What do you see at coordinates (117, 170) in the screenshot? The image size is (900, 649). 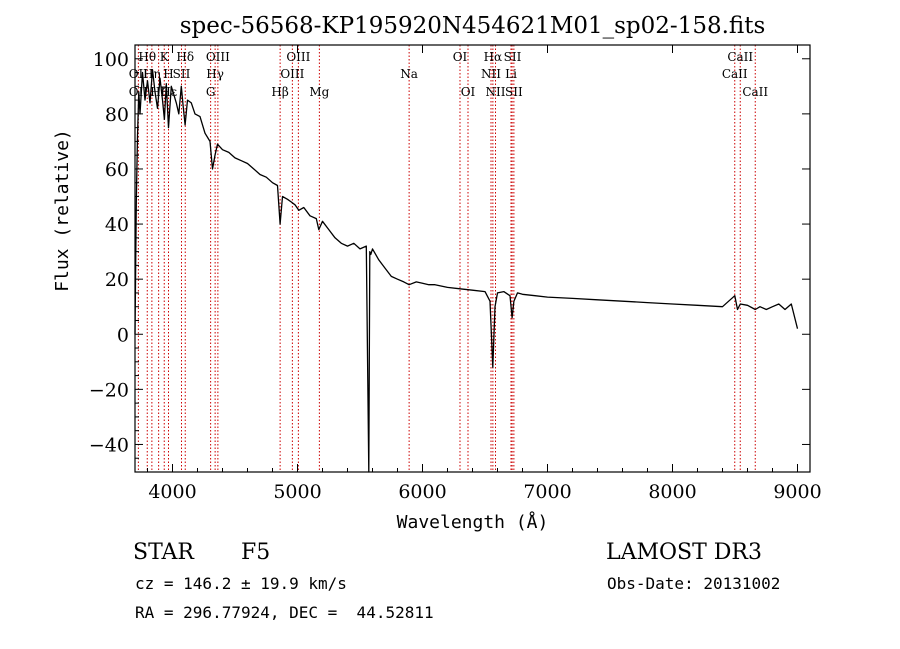 I see `y-tick-label: 60` at bounding box center [117, 170].